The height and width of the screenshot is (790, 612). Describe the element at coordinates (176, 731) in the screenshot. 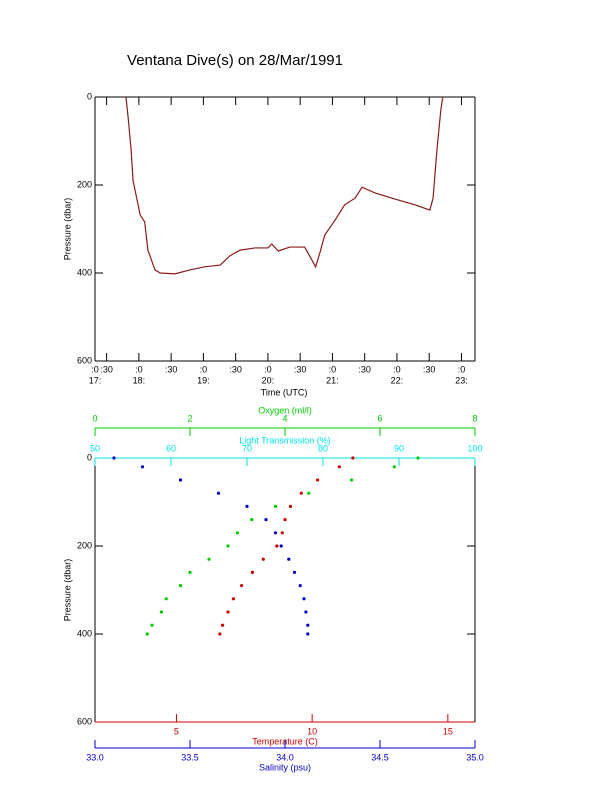

I see `x-tick-label: 5` at that location.